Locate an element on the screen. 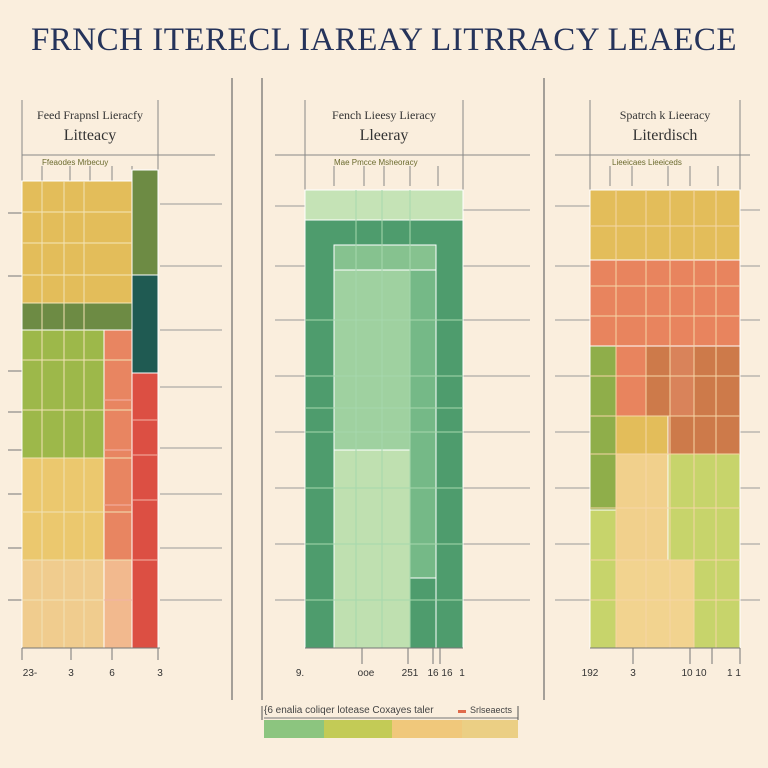 This screenshot has width=768, height=768. panel1-xtick: 23- is located at coordinates (30, 673).